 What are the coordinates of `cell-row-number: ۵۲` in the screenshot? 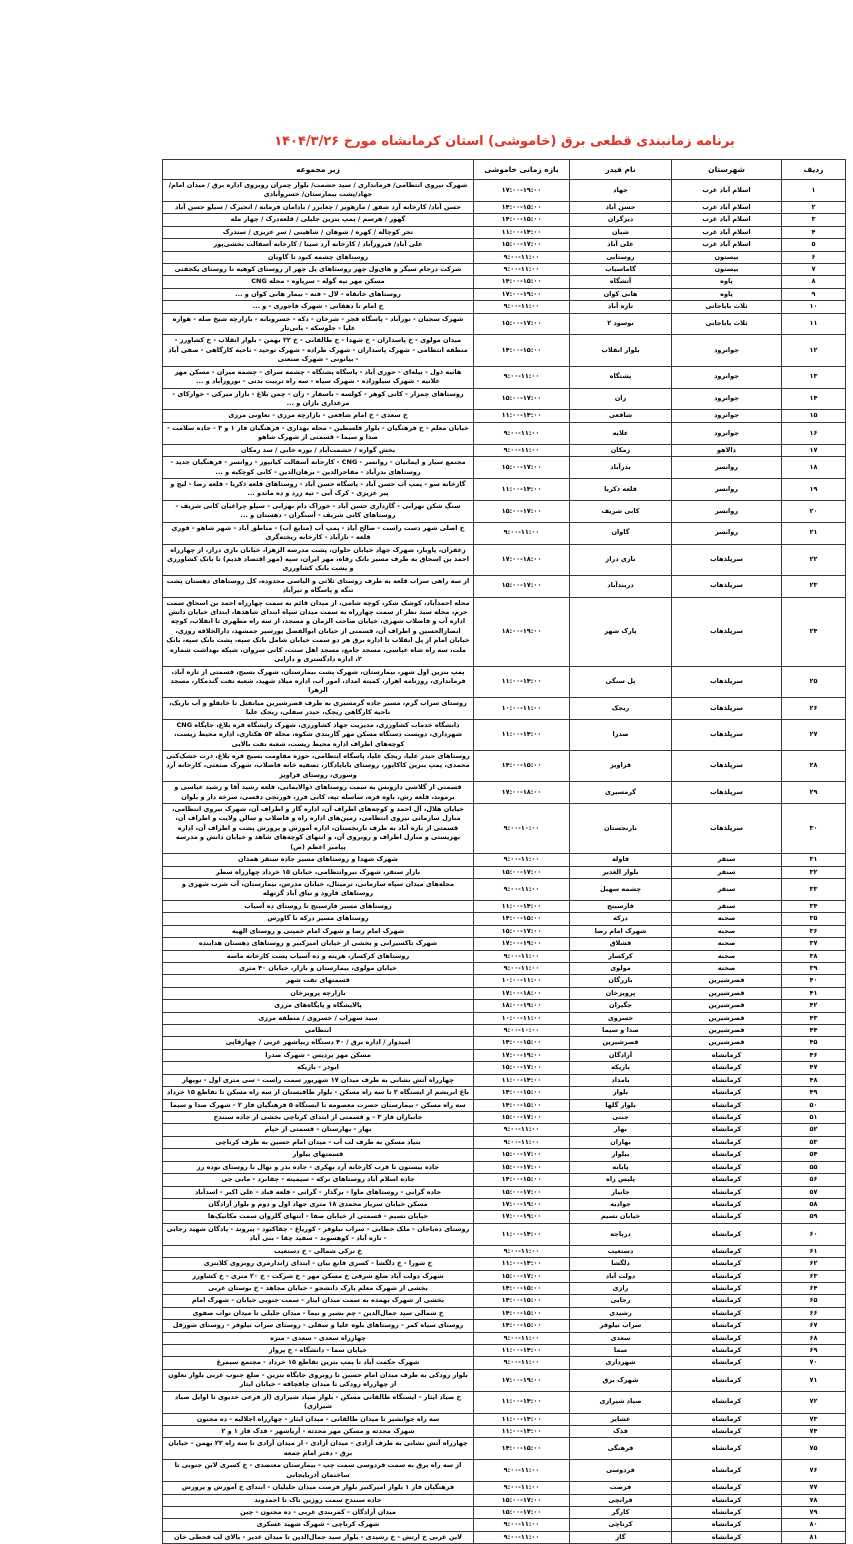 It's located at (813, 1130).